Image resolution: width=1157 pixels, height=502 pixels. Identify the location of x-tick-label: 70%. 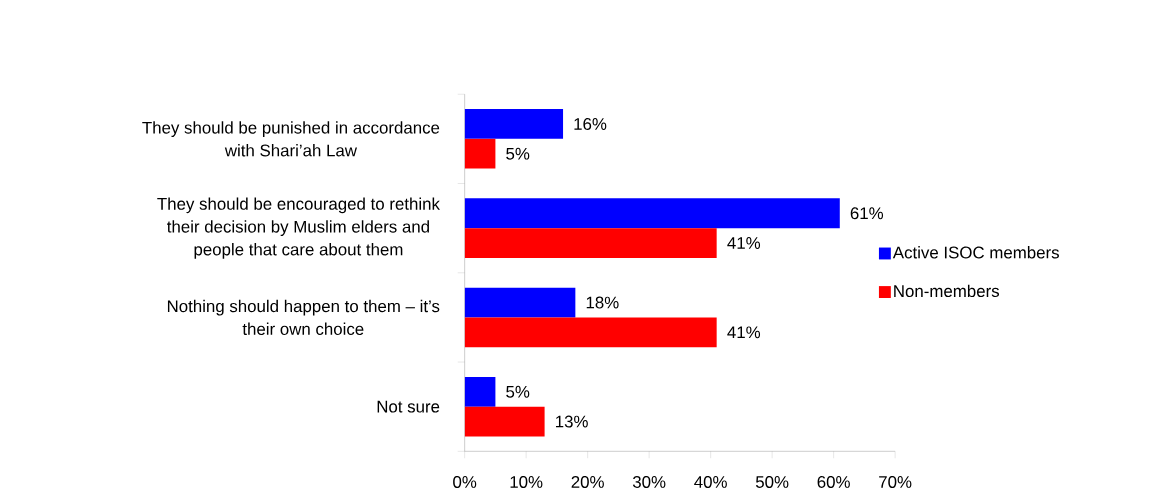
(895, 482).